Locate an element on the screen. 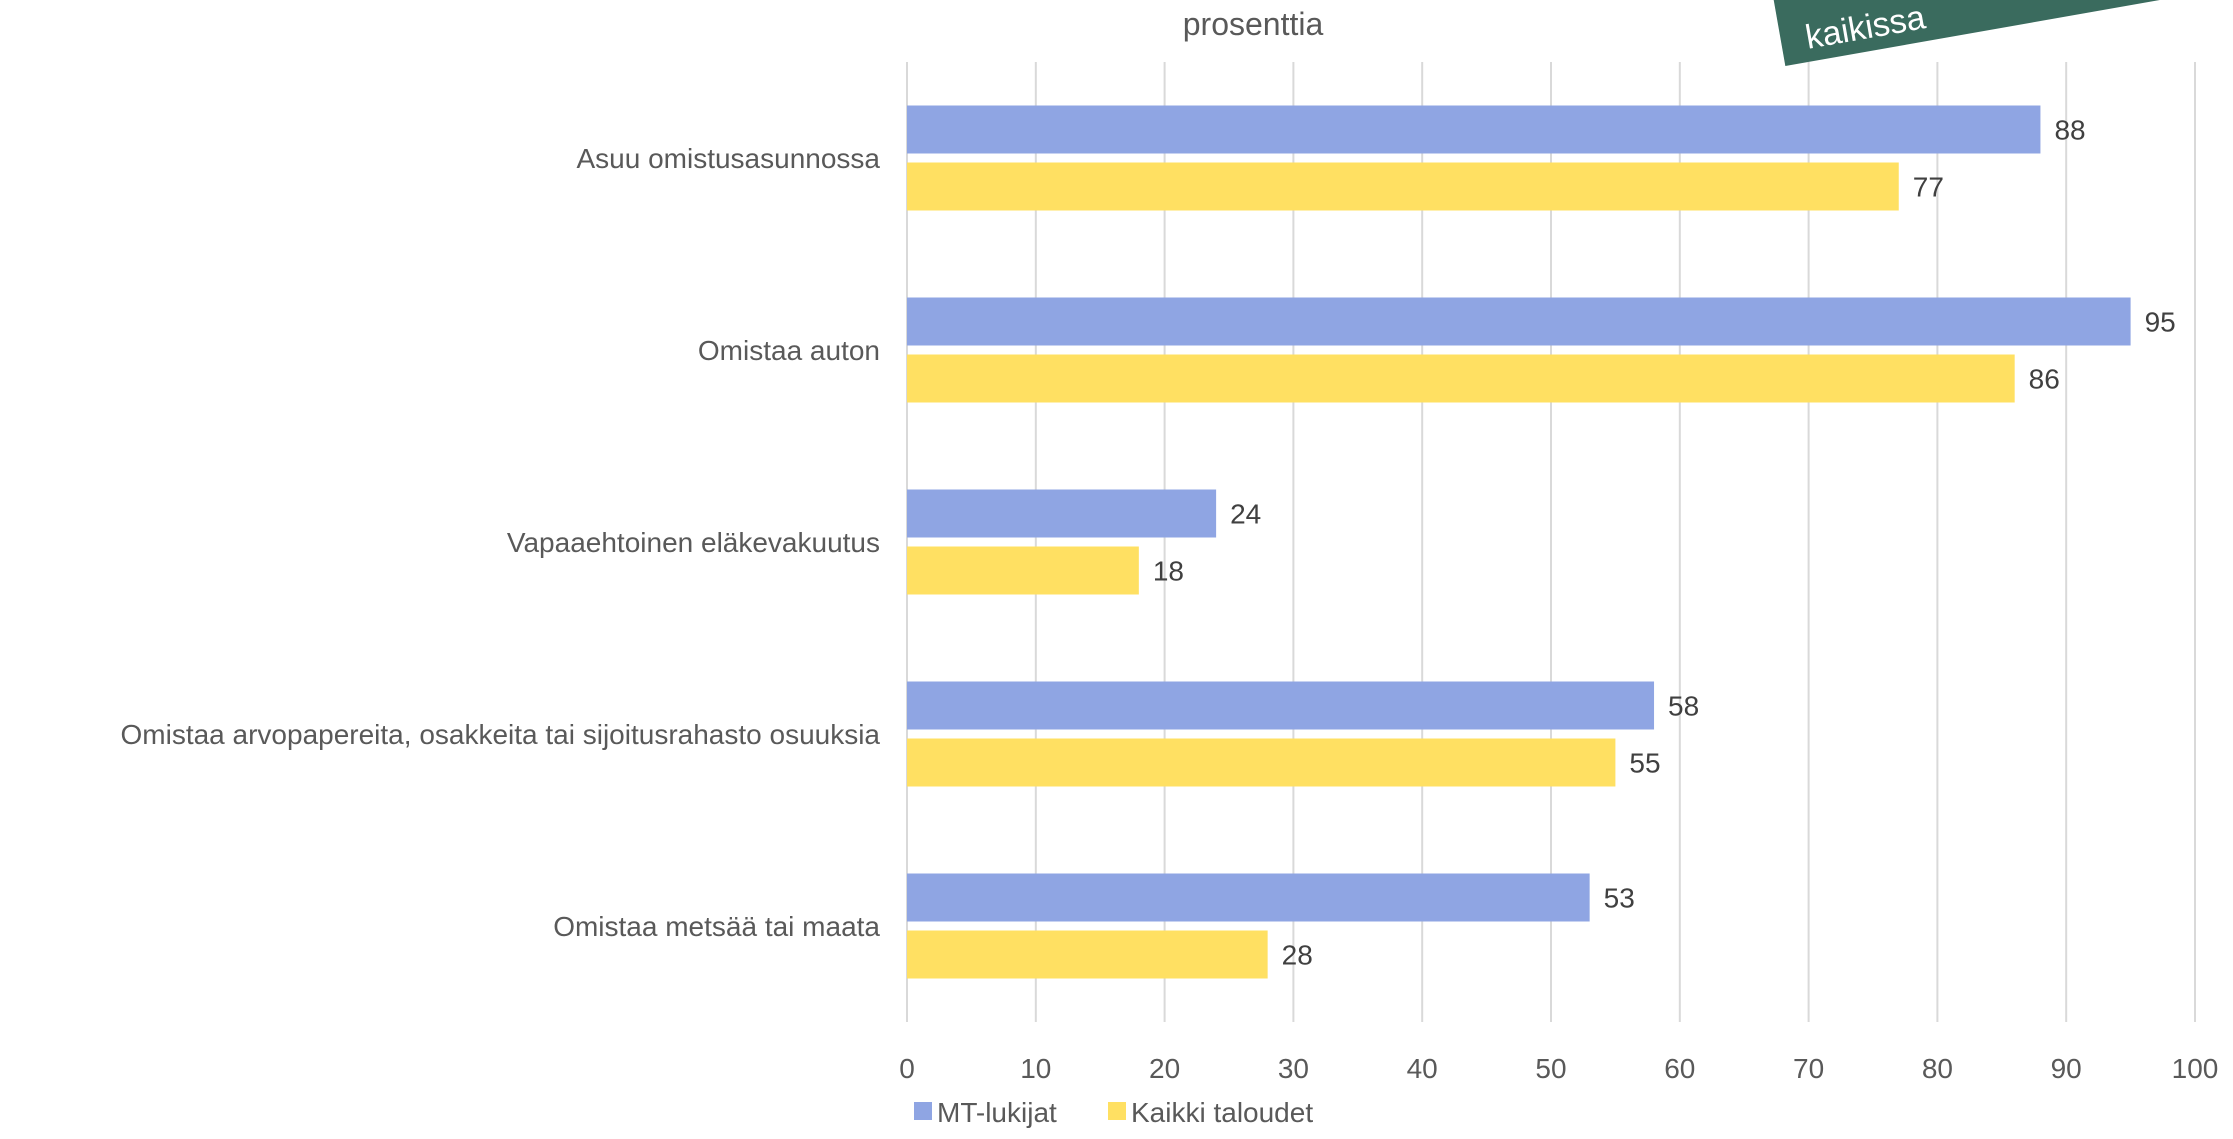  data-label: 18 is located at coordinates (1168, 571).